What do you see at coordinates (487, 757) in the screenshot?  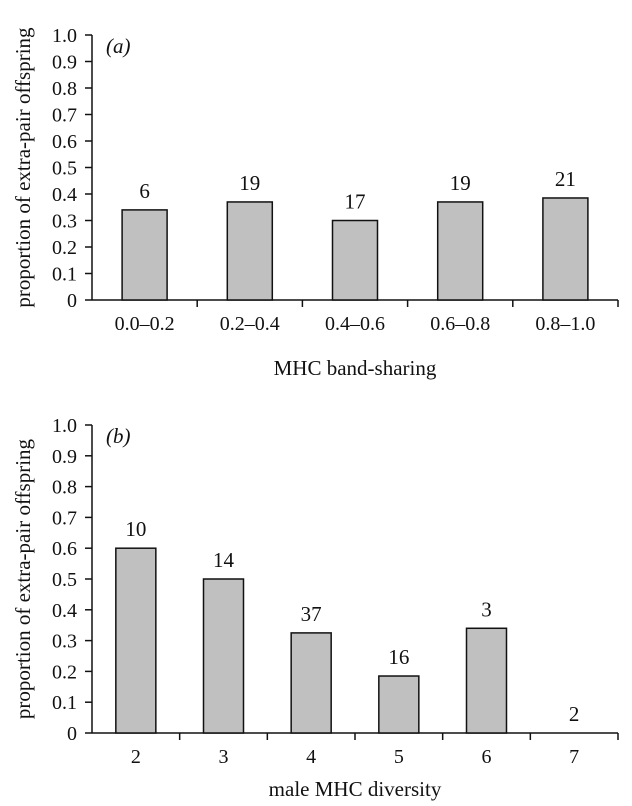 I see `x-tick-label: 6` at bounding box center [487, 757].